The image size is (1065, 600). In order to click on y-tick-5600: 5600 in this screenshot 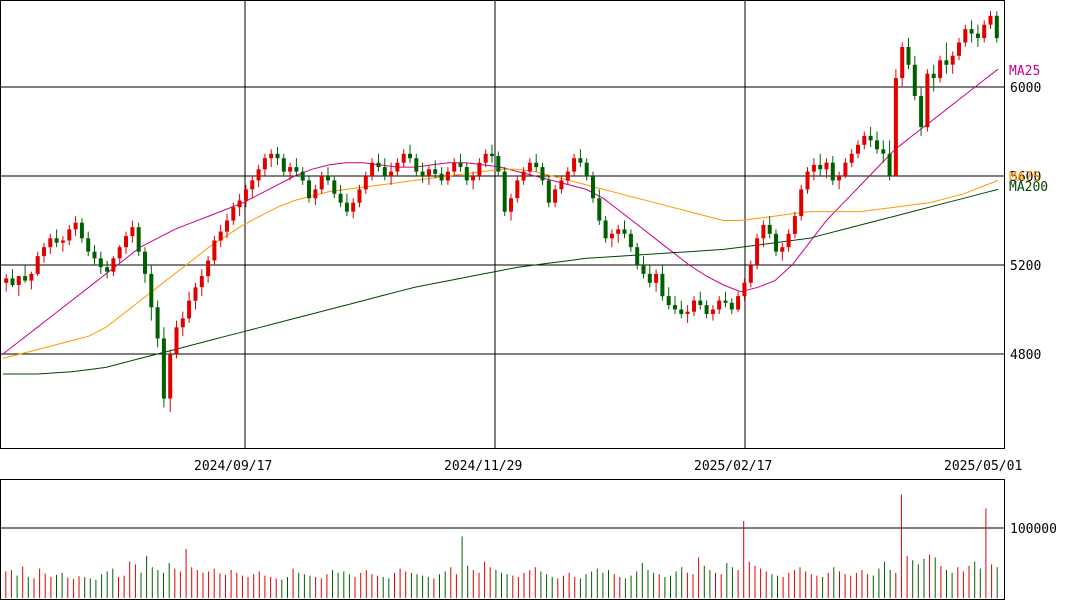, I will do `click(1025, 177)`.